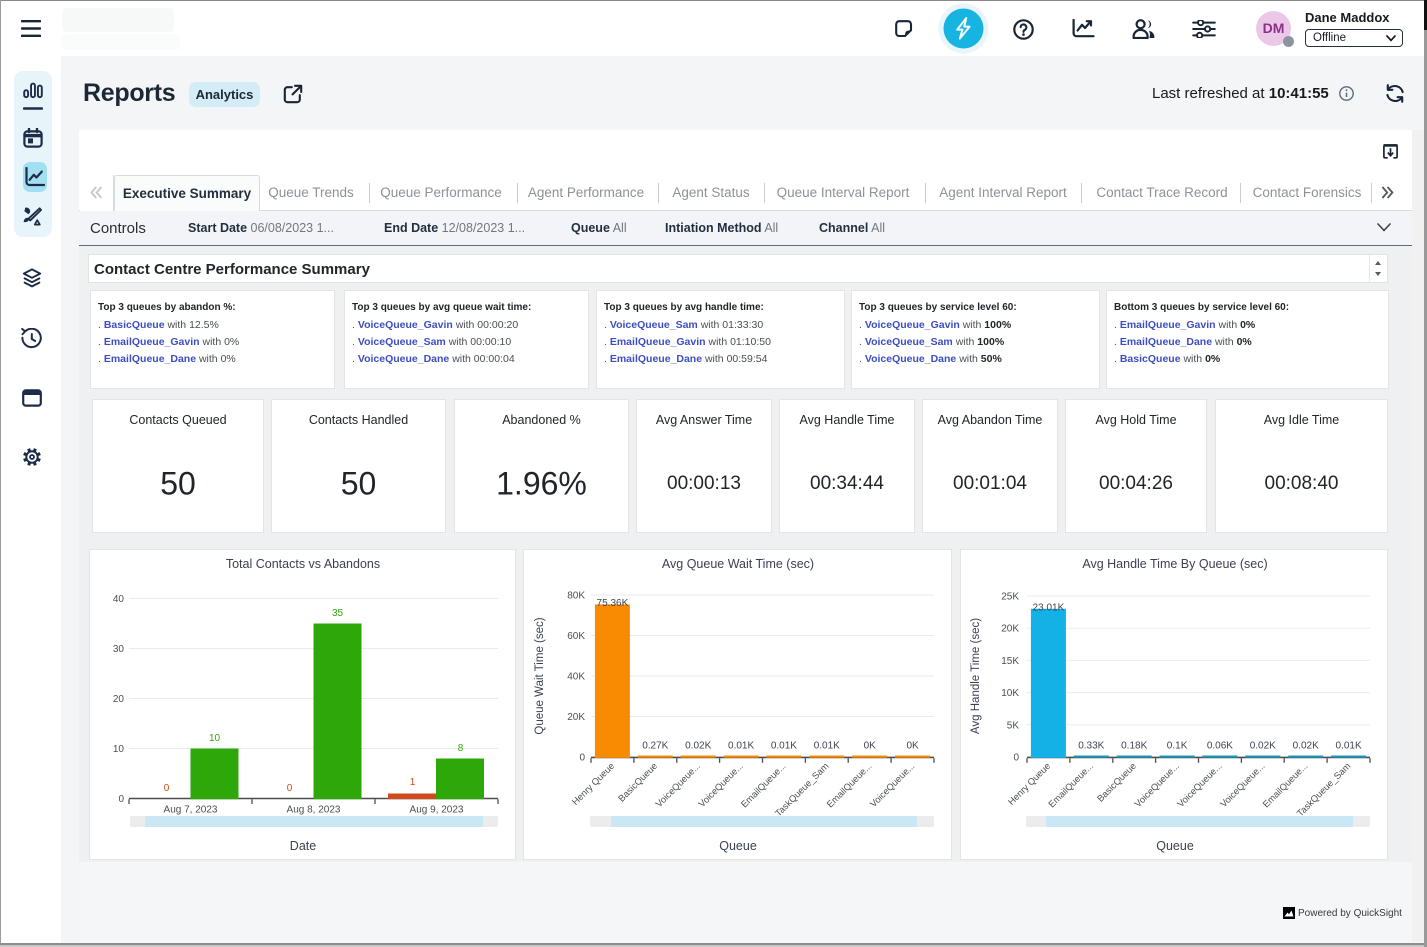 The width and height of the screenshot is (1427, 947). What do you see at coordinates (338, 613) in the screenshot?
I see `svg-text: 35` at bounding box center [338, 613].